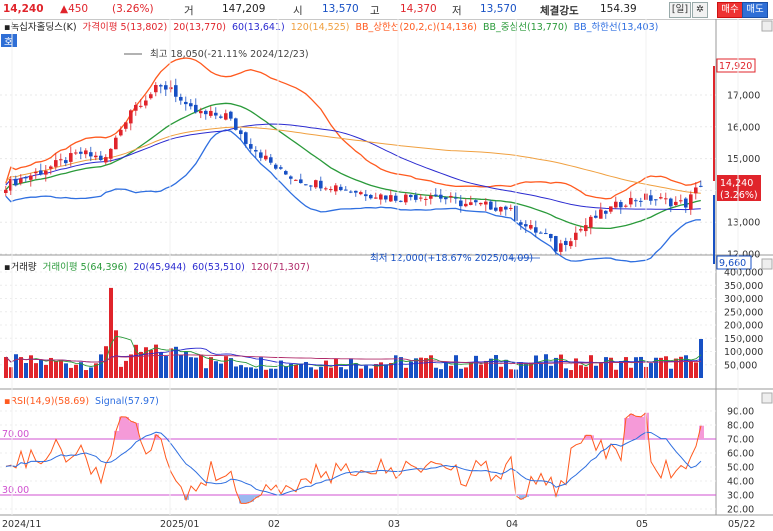 The image size is (773, 531). What do you see at coordinates (730, 10) in the screenshot?
I see `buy-button: 매수` at bounding box center [730, 10].